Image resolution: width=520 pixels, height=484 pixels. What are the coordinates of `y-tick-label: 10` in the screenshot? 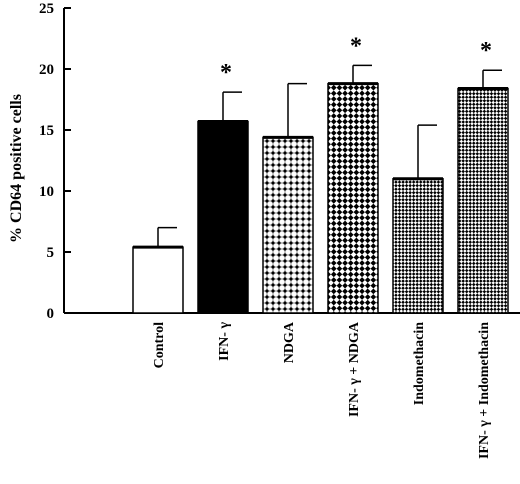 It's located at (46, 192).